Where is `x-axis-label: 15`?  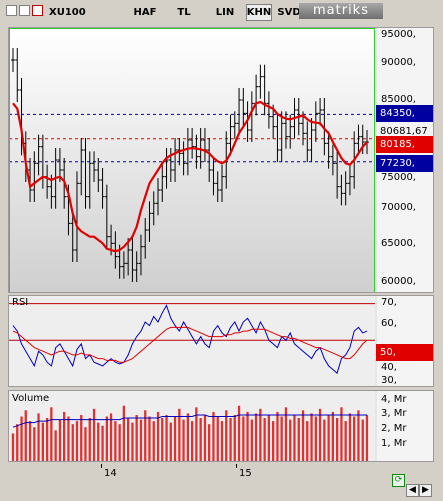
x-axis-label: 15 is located at coordinates (245, 473).